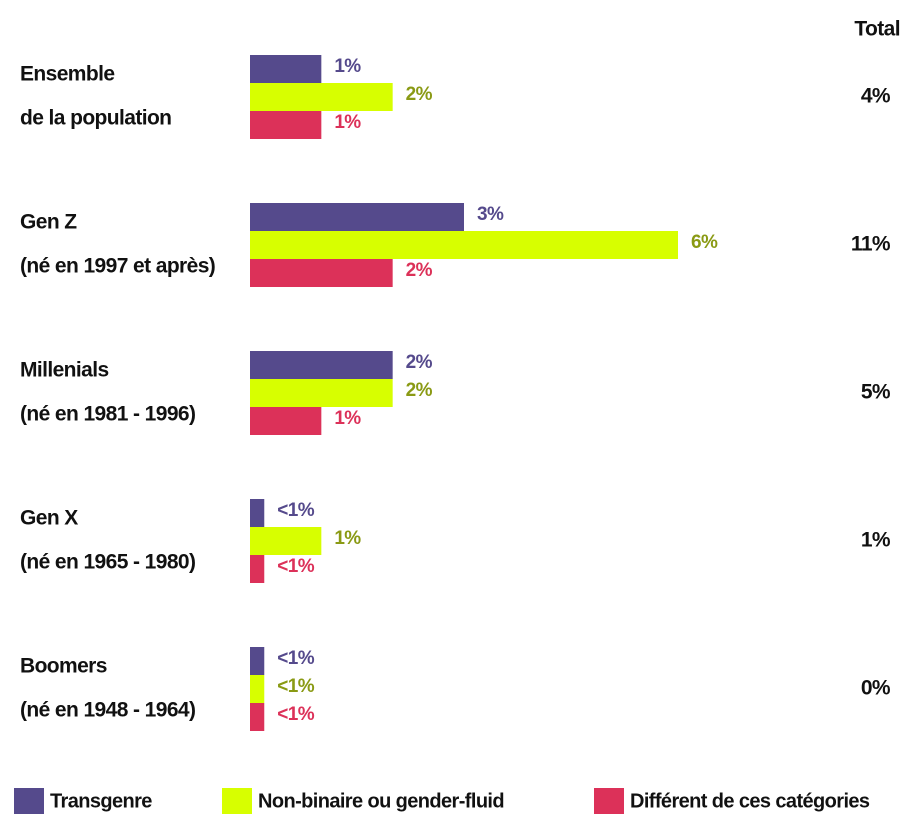 This screenshot has height=814, width=906. Describe the element at coordinates (117, 266) in the screenshot. I see `category-label: (né en 1997 et après)` at that location.